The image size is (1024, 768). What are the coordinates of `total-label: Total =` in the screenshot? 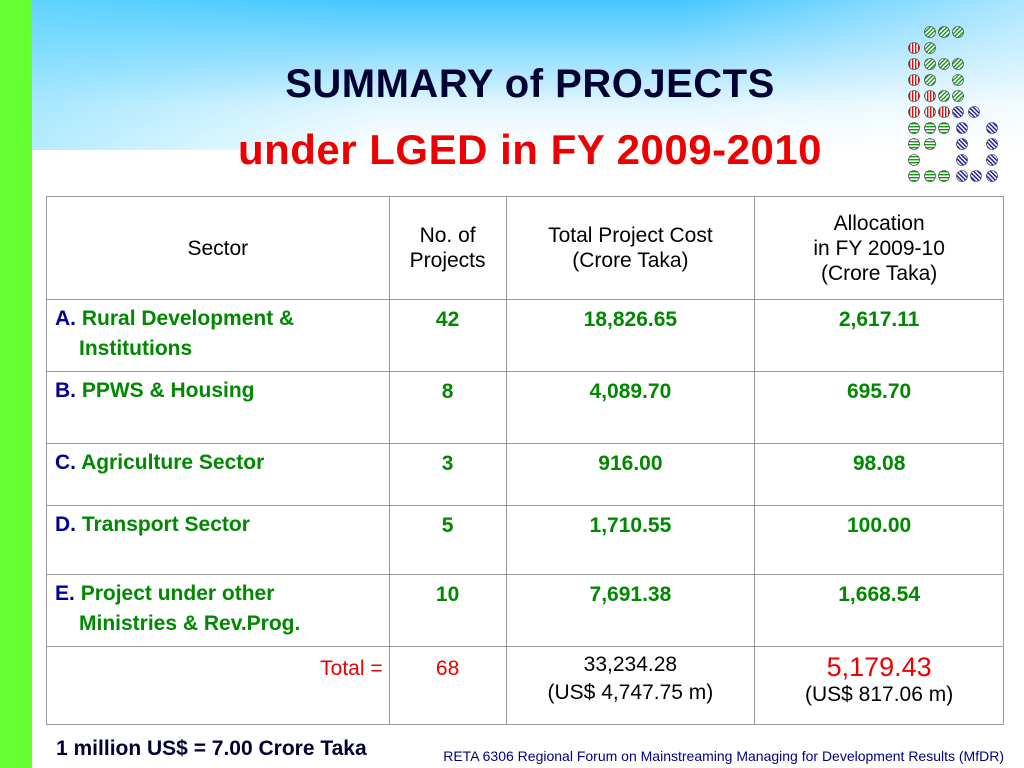 It's located at (218, 685).